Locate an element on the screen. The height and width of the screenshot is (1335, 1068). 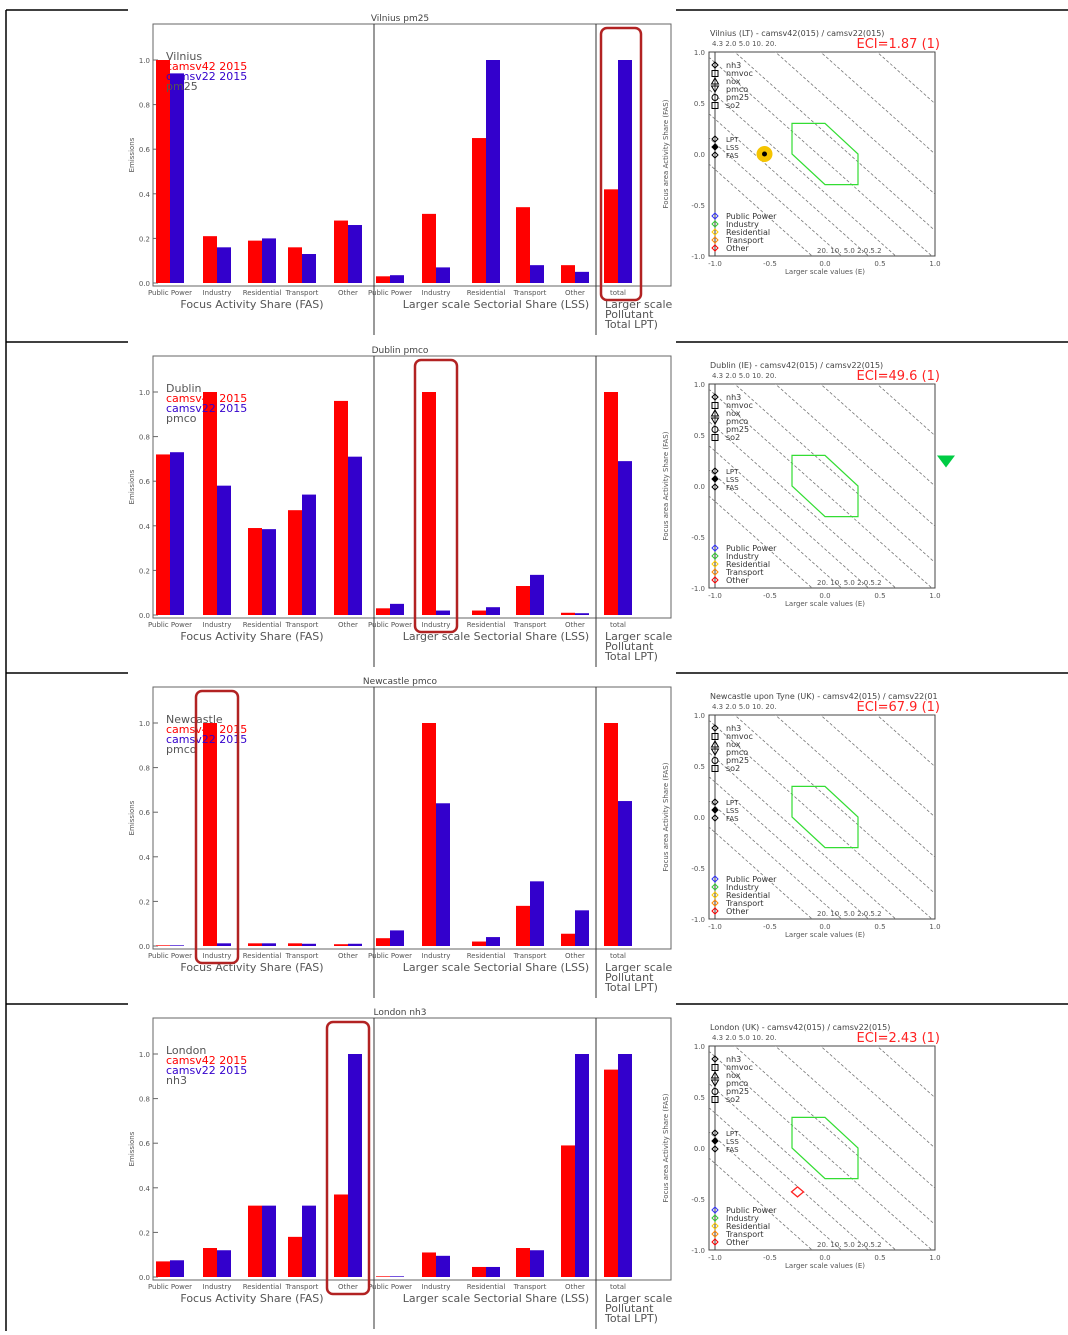
diagram-y-label: Focus area Activity Share (FAS) is located at coordinates (666, 485).